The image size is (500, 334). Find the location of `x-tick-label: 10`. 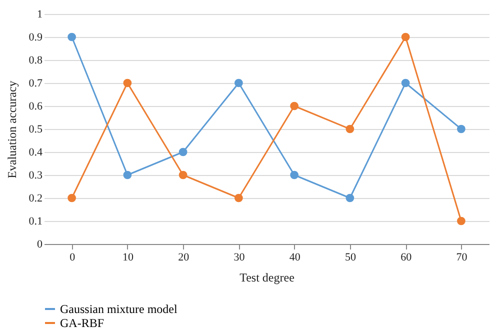

x-tick-label: 10 is located at coordinates (128, 258).